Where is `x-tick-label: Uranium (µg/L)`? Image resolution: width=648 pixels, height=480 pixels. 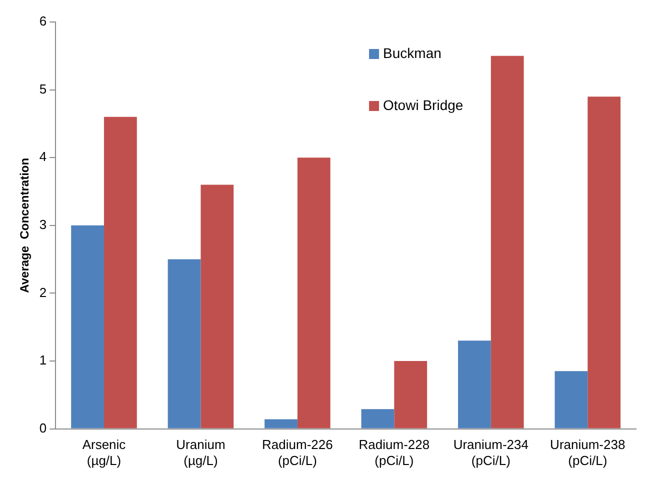
x-tick-label: Uranium (µg/L) is located at coordinates (201, 452).